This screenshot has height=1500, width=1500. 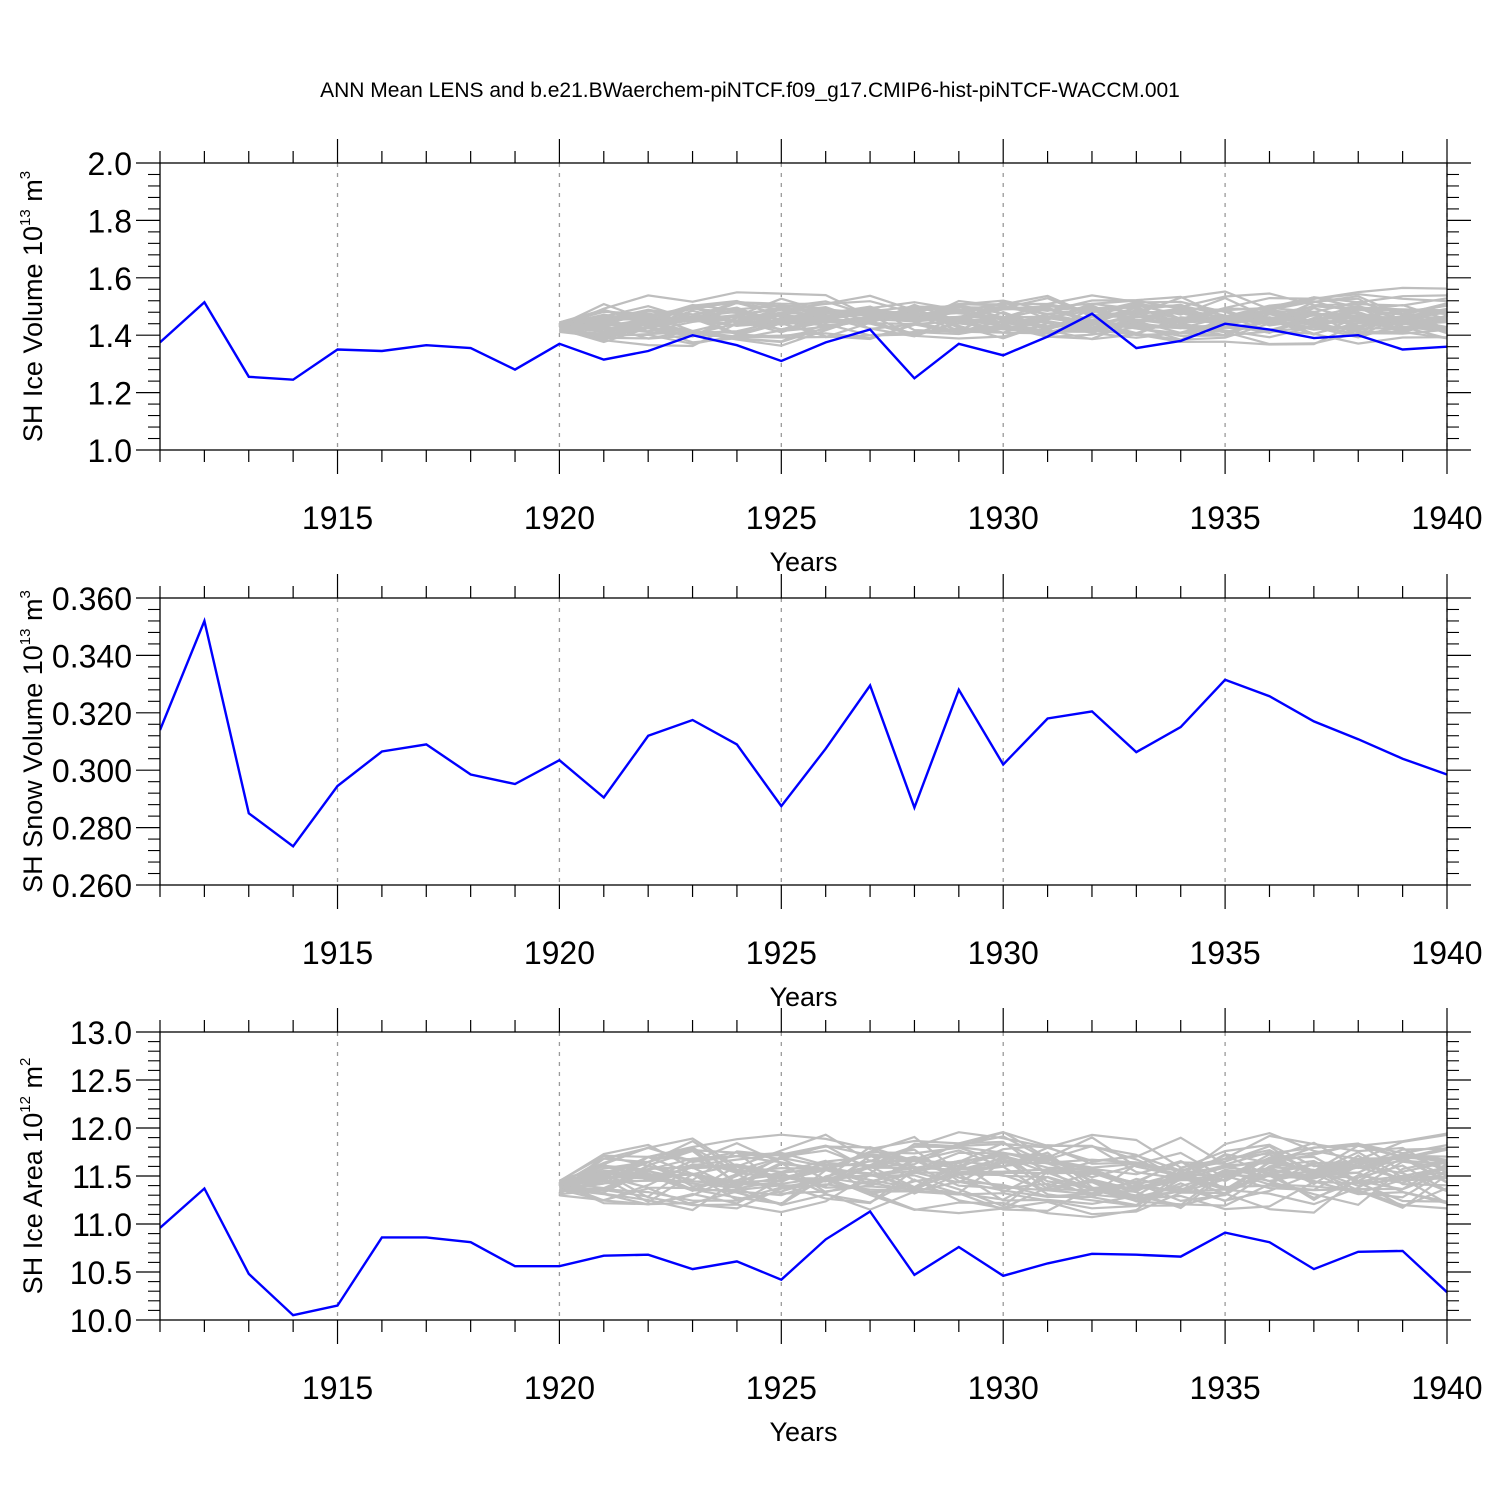 I want to click on y-tick-label: 2.0, so click(x=110, y=164).